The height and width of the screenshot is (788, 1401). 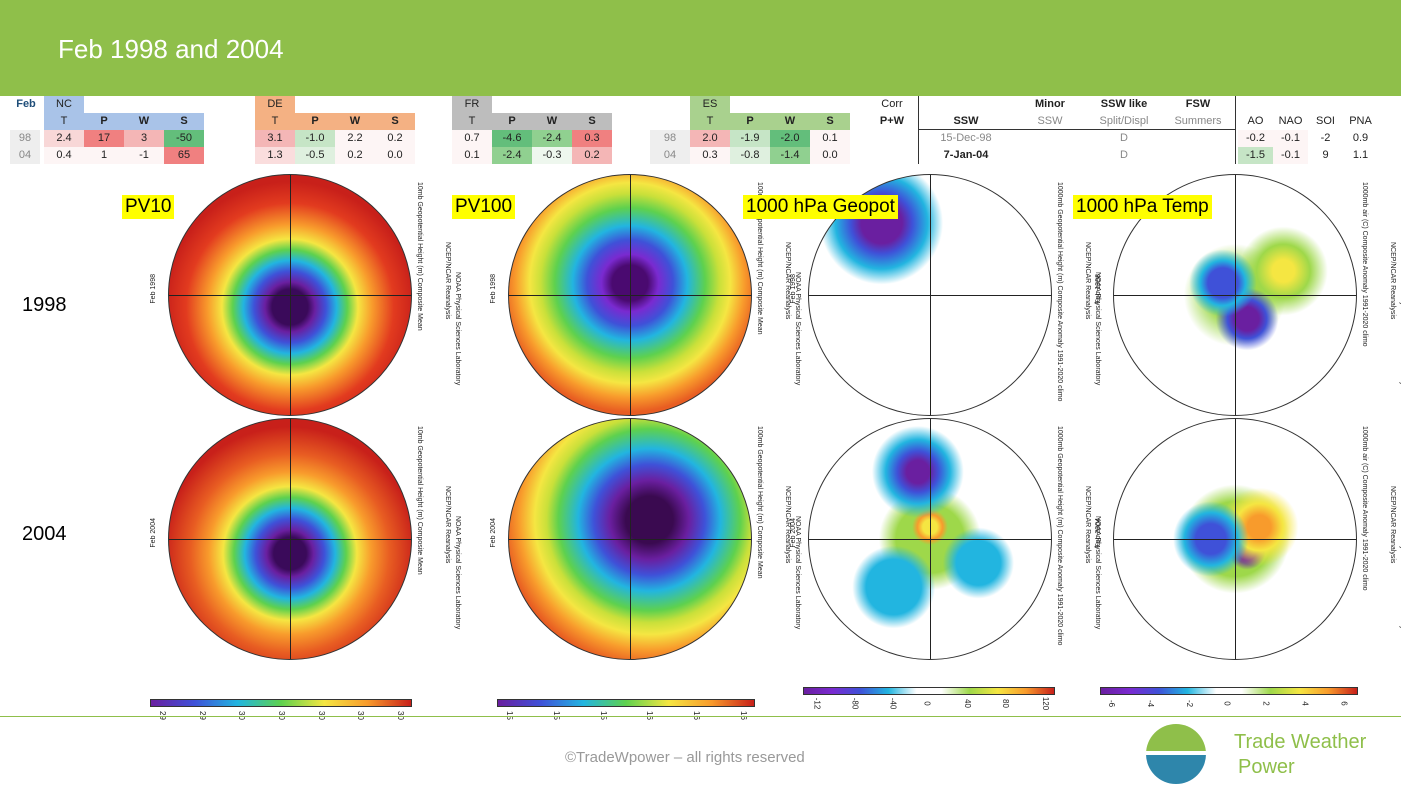 I want to click on colorbar-tick: 6, so click(x=1344, y=703).